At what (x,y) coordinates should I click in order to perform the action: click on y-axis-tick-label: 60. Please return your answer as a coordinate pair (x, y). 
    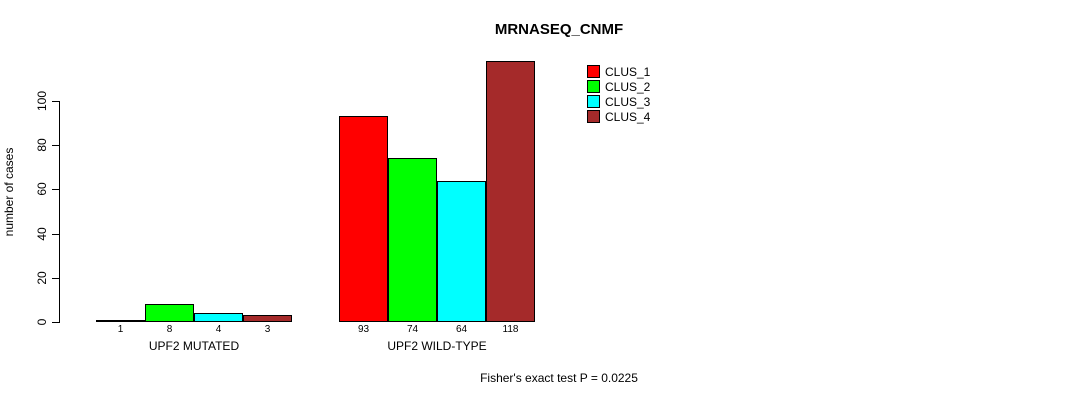
    Looking at the image, I should click on (42, 189).